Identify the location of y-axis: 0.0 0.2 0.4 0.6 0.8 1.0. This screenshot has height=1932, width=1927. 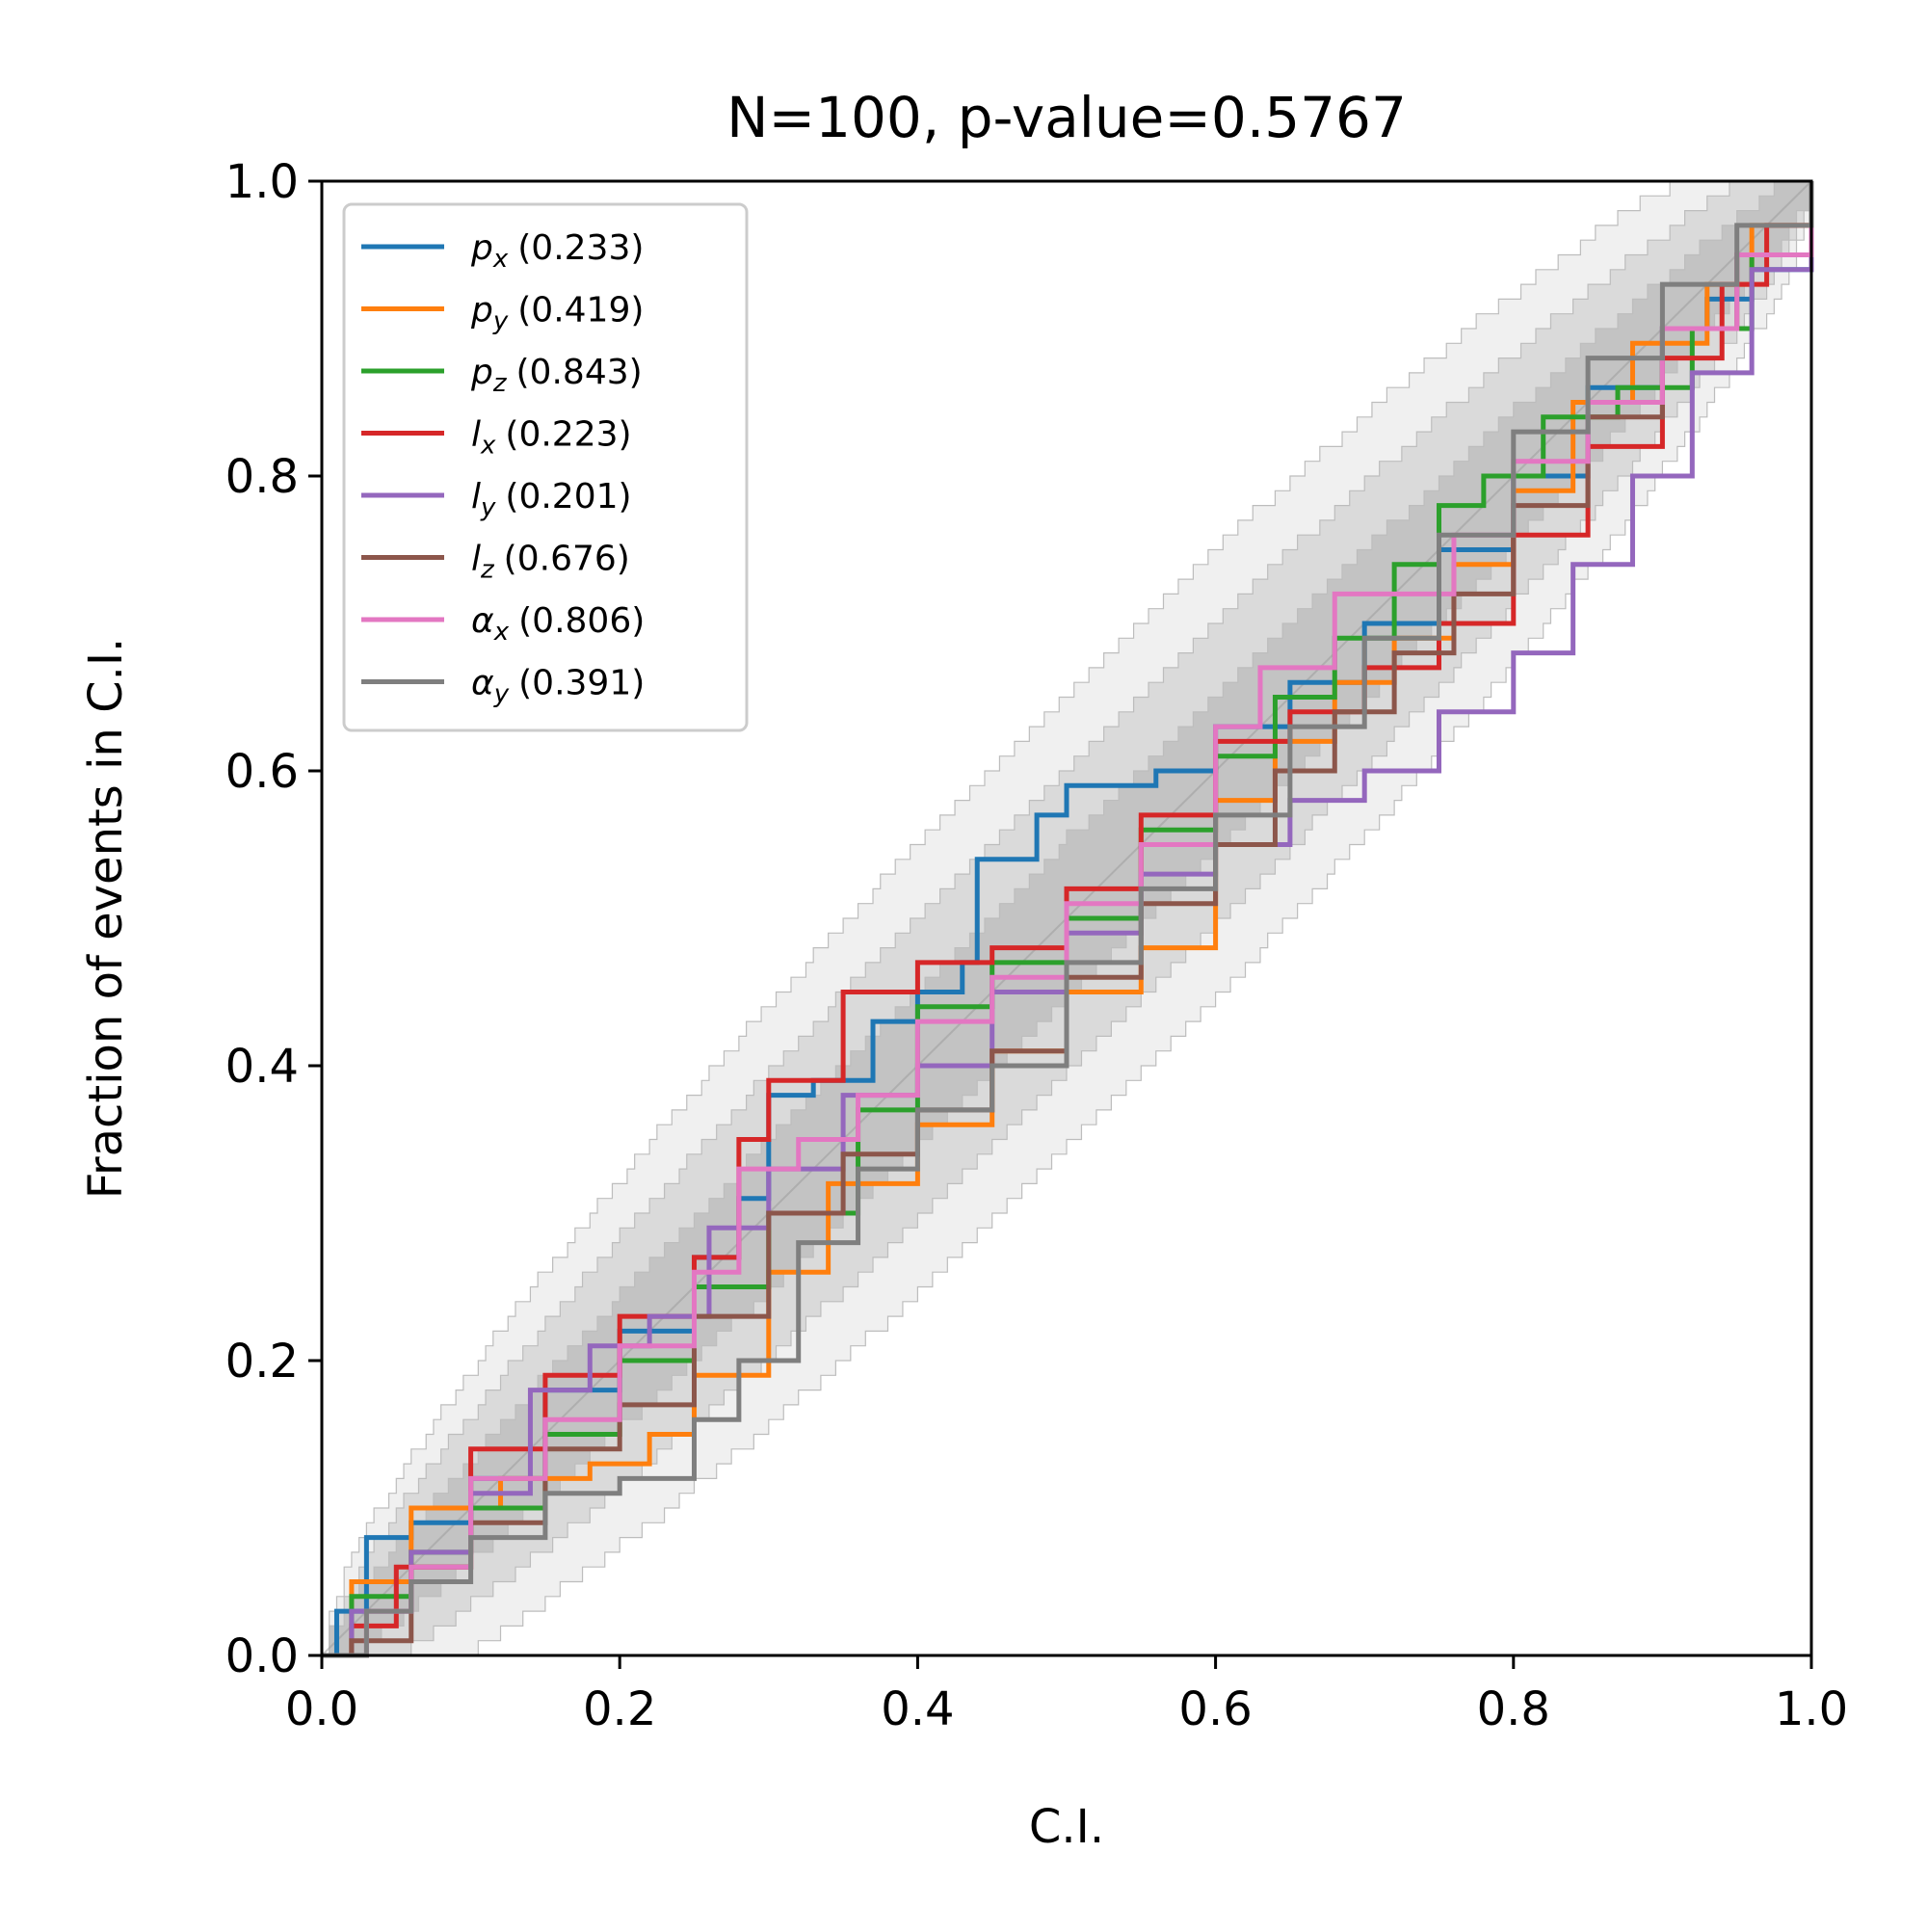
(273, 919).